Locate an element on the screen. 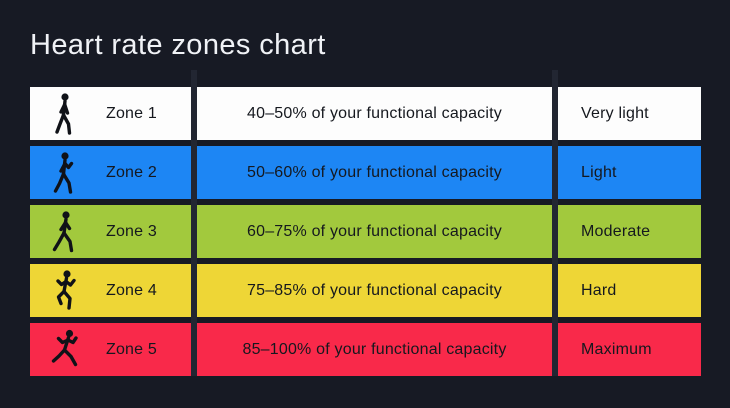  capacity-text: 50–60% of your functional capacity is located at coordinates (374, 172).